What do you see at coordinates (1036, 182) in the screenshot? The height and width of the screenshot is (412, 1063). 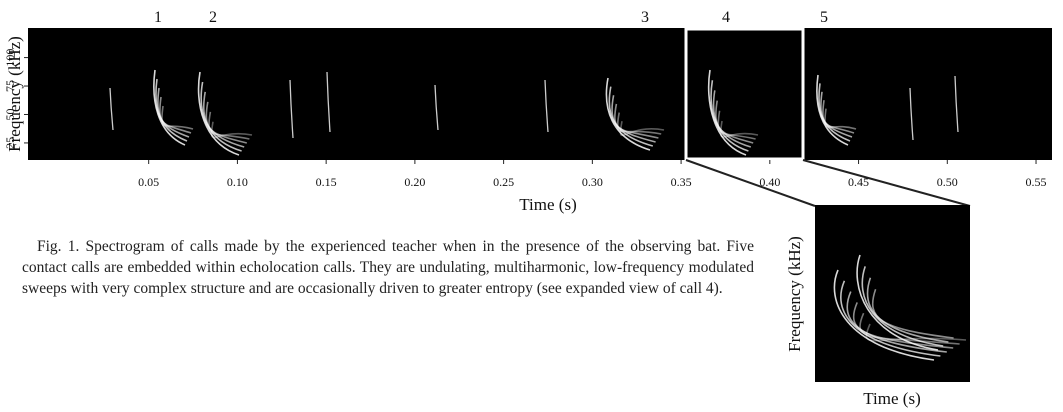 I see `x-tick-label: 0.55` at bounding box center [1036, 182].